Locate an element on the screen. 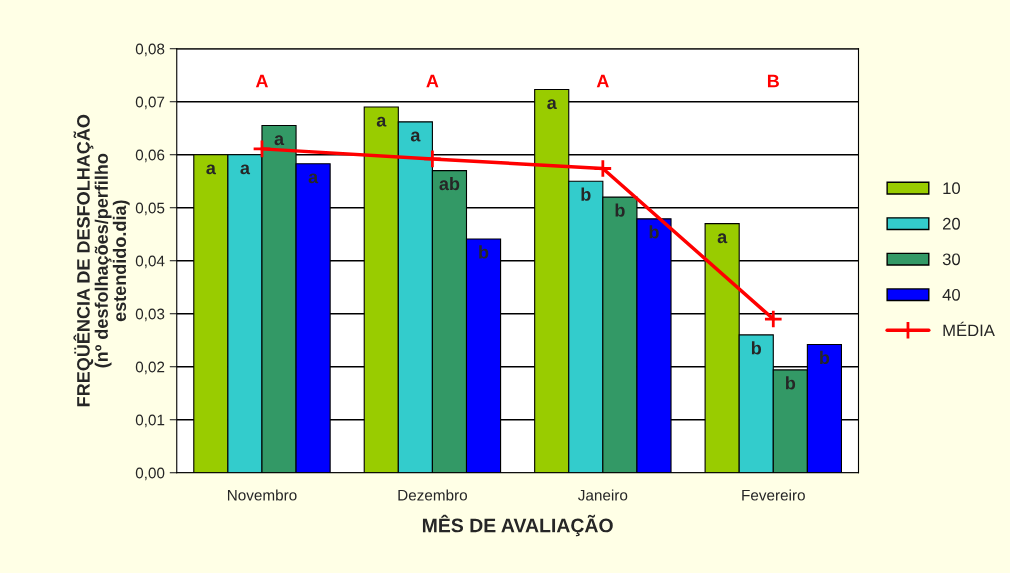 This screenshot has height=573, width=1010. y-tick-label: 0,01 is located at coordinates (150, 421).